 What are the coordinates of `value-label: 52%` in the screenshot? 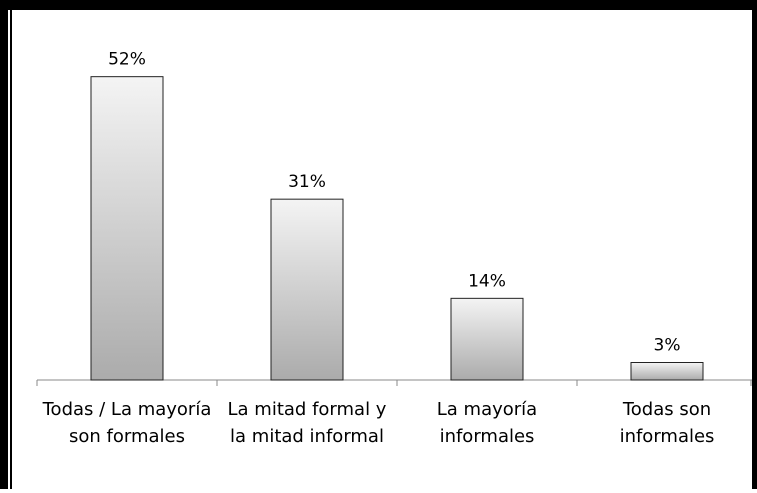 It's located at (127, 60).